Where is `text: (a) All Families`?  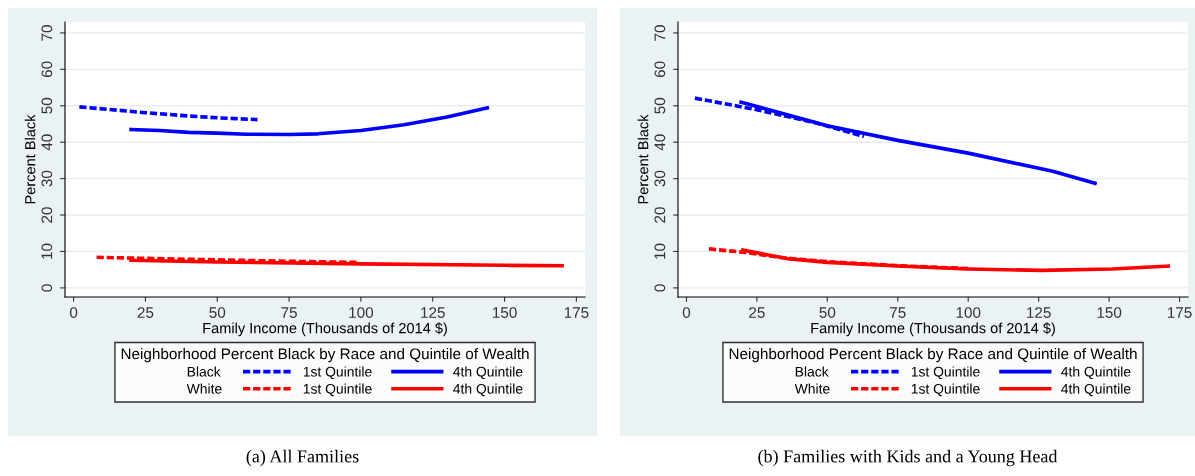 text: (a) All Families is located at coordinates (302, 458).